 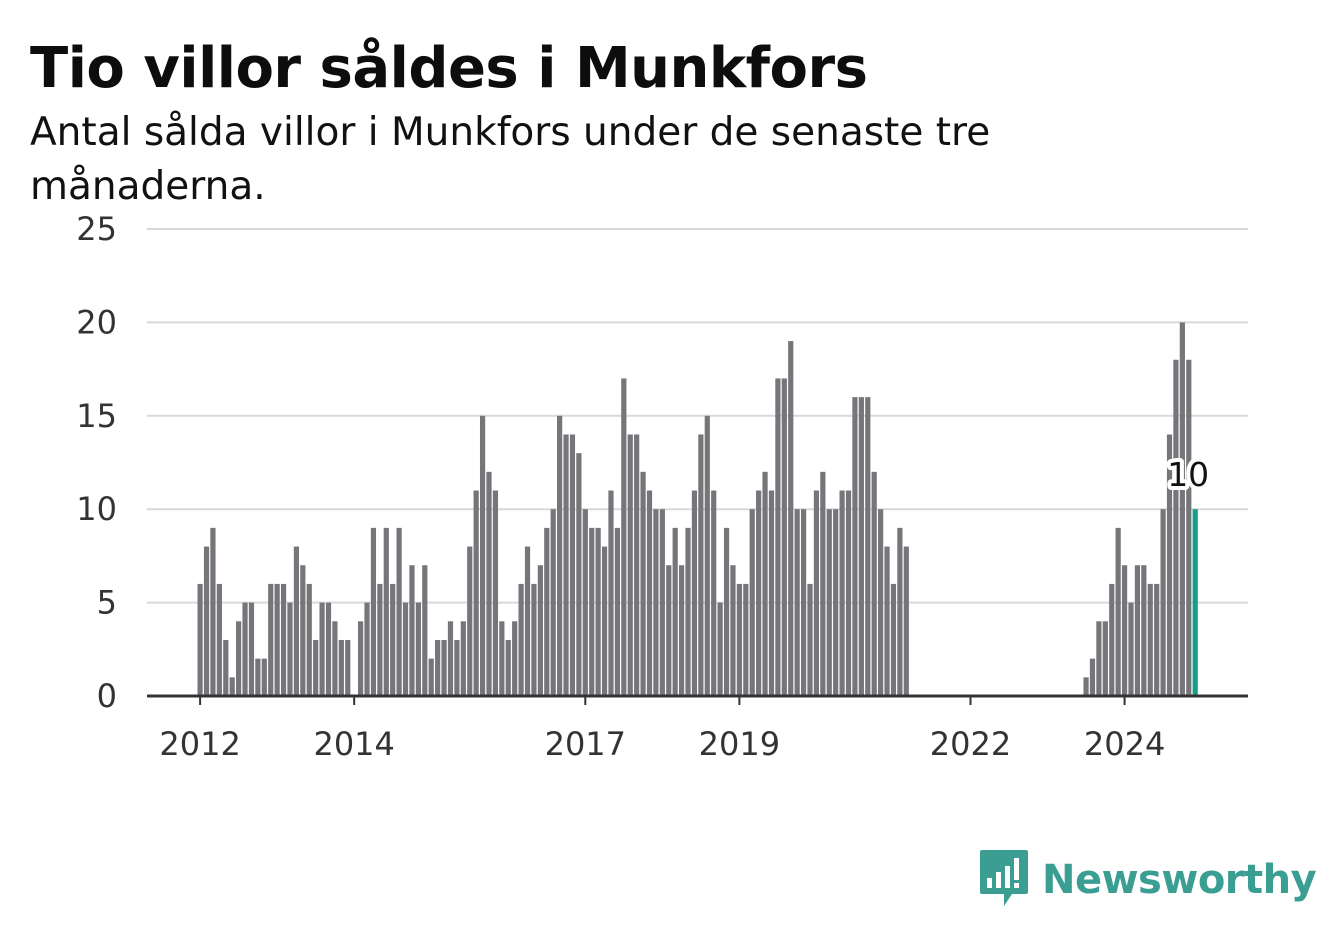 What do you see at coordinates (107, 696) in the screenshot?
I see `y-tick-label: 0` at bounding box center [107, 696].